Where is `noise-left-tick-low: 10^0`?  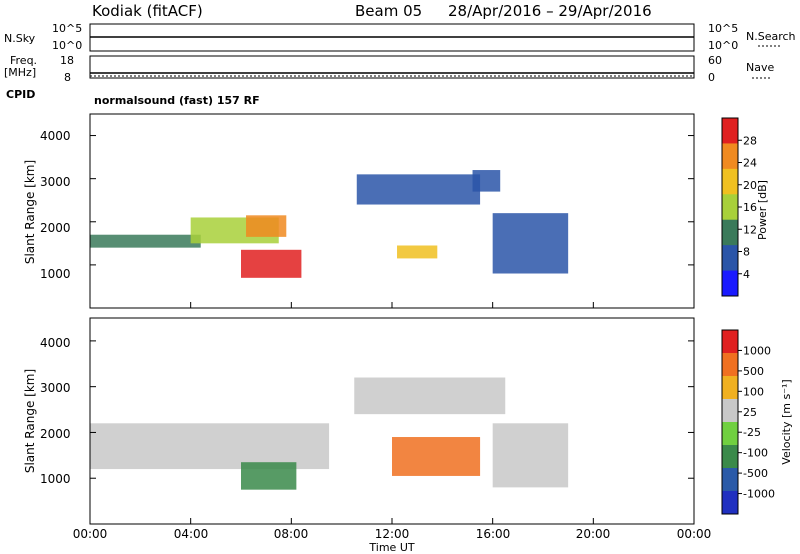
noise-left-tick-low: 10^0 is located at coordinates (67, 45).